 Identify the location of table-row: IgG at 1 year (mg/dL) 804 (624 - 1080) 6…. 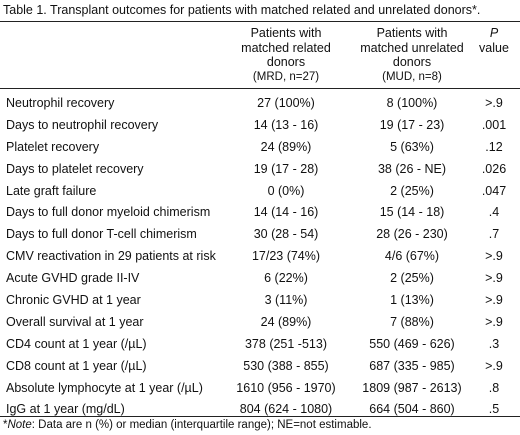
(260, 410).